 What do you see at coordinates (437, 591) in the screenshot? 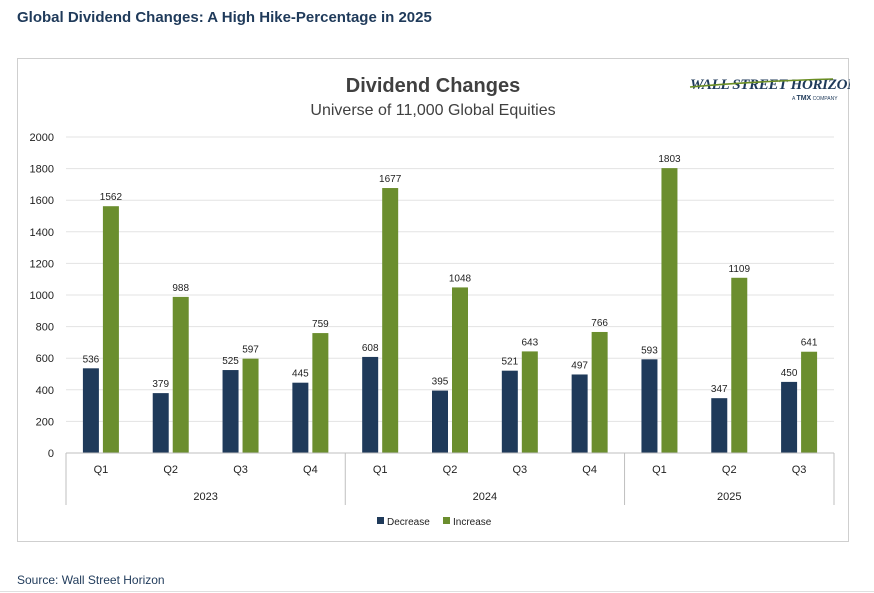
I see `bottom-divider` at bounding box center [437, 591].